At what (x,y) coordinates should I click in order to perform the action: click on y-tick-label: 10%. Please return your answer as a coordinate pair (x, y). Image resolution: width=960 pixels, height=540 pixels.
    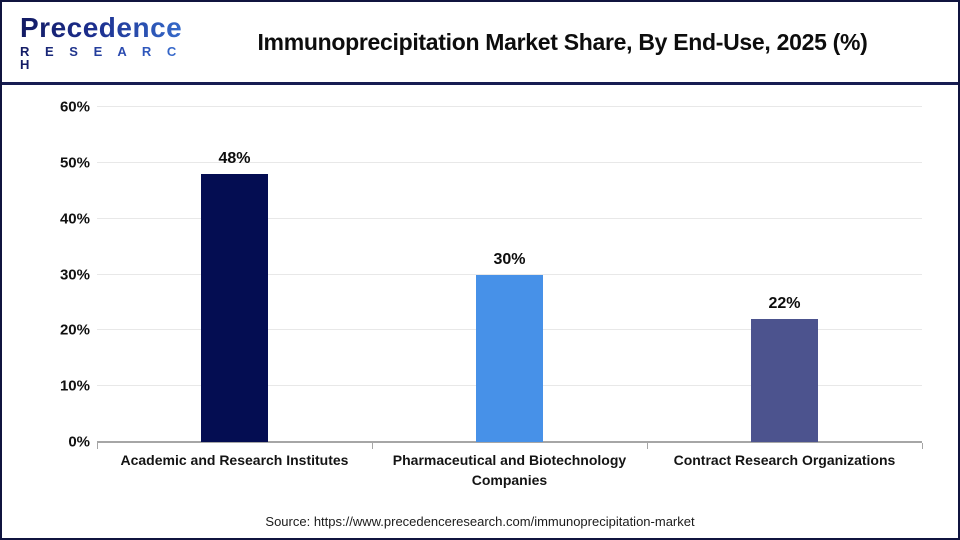
    Looking at the image, I should click on (74, 386).